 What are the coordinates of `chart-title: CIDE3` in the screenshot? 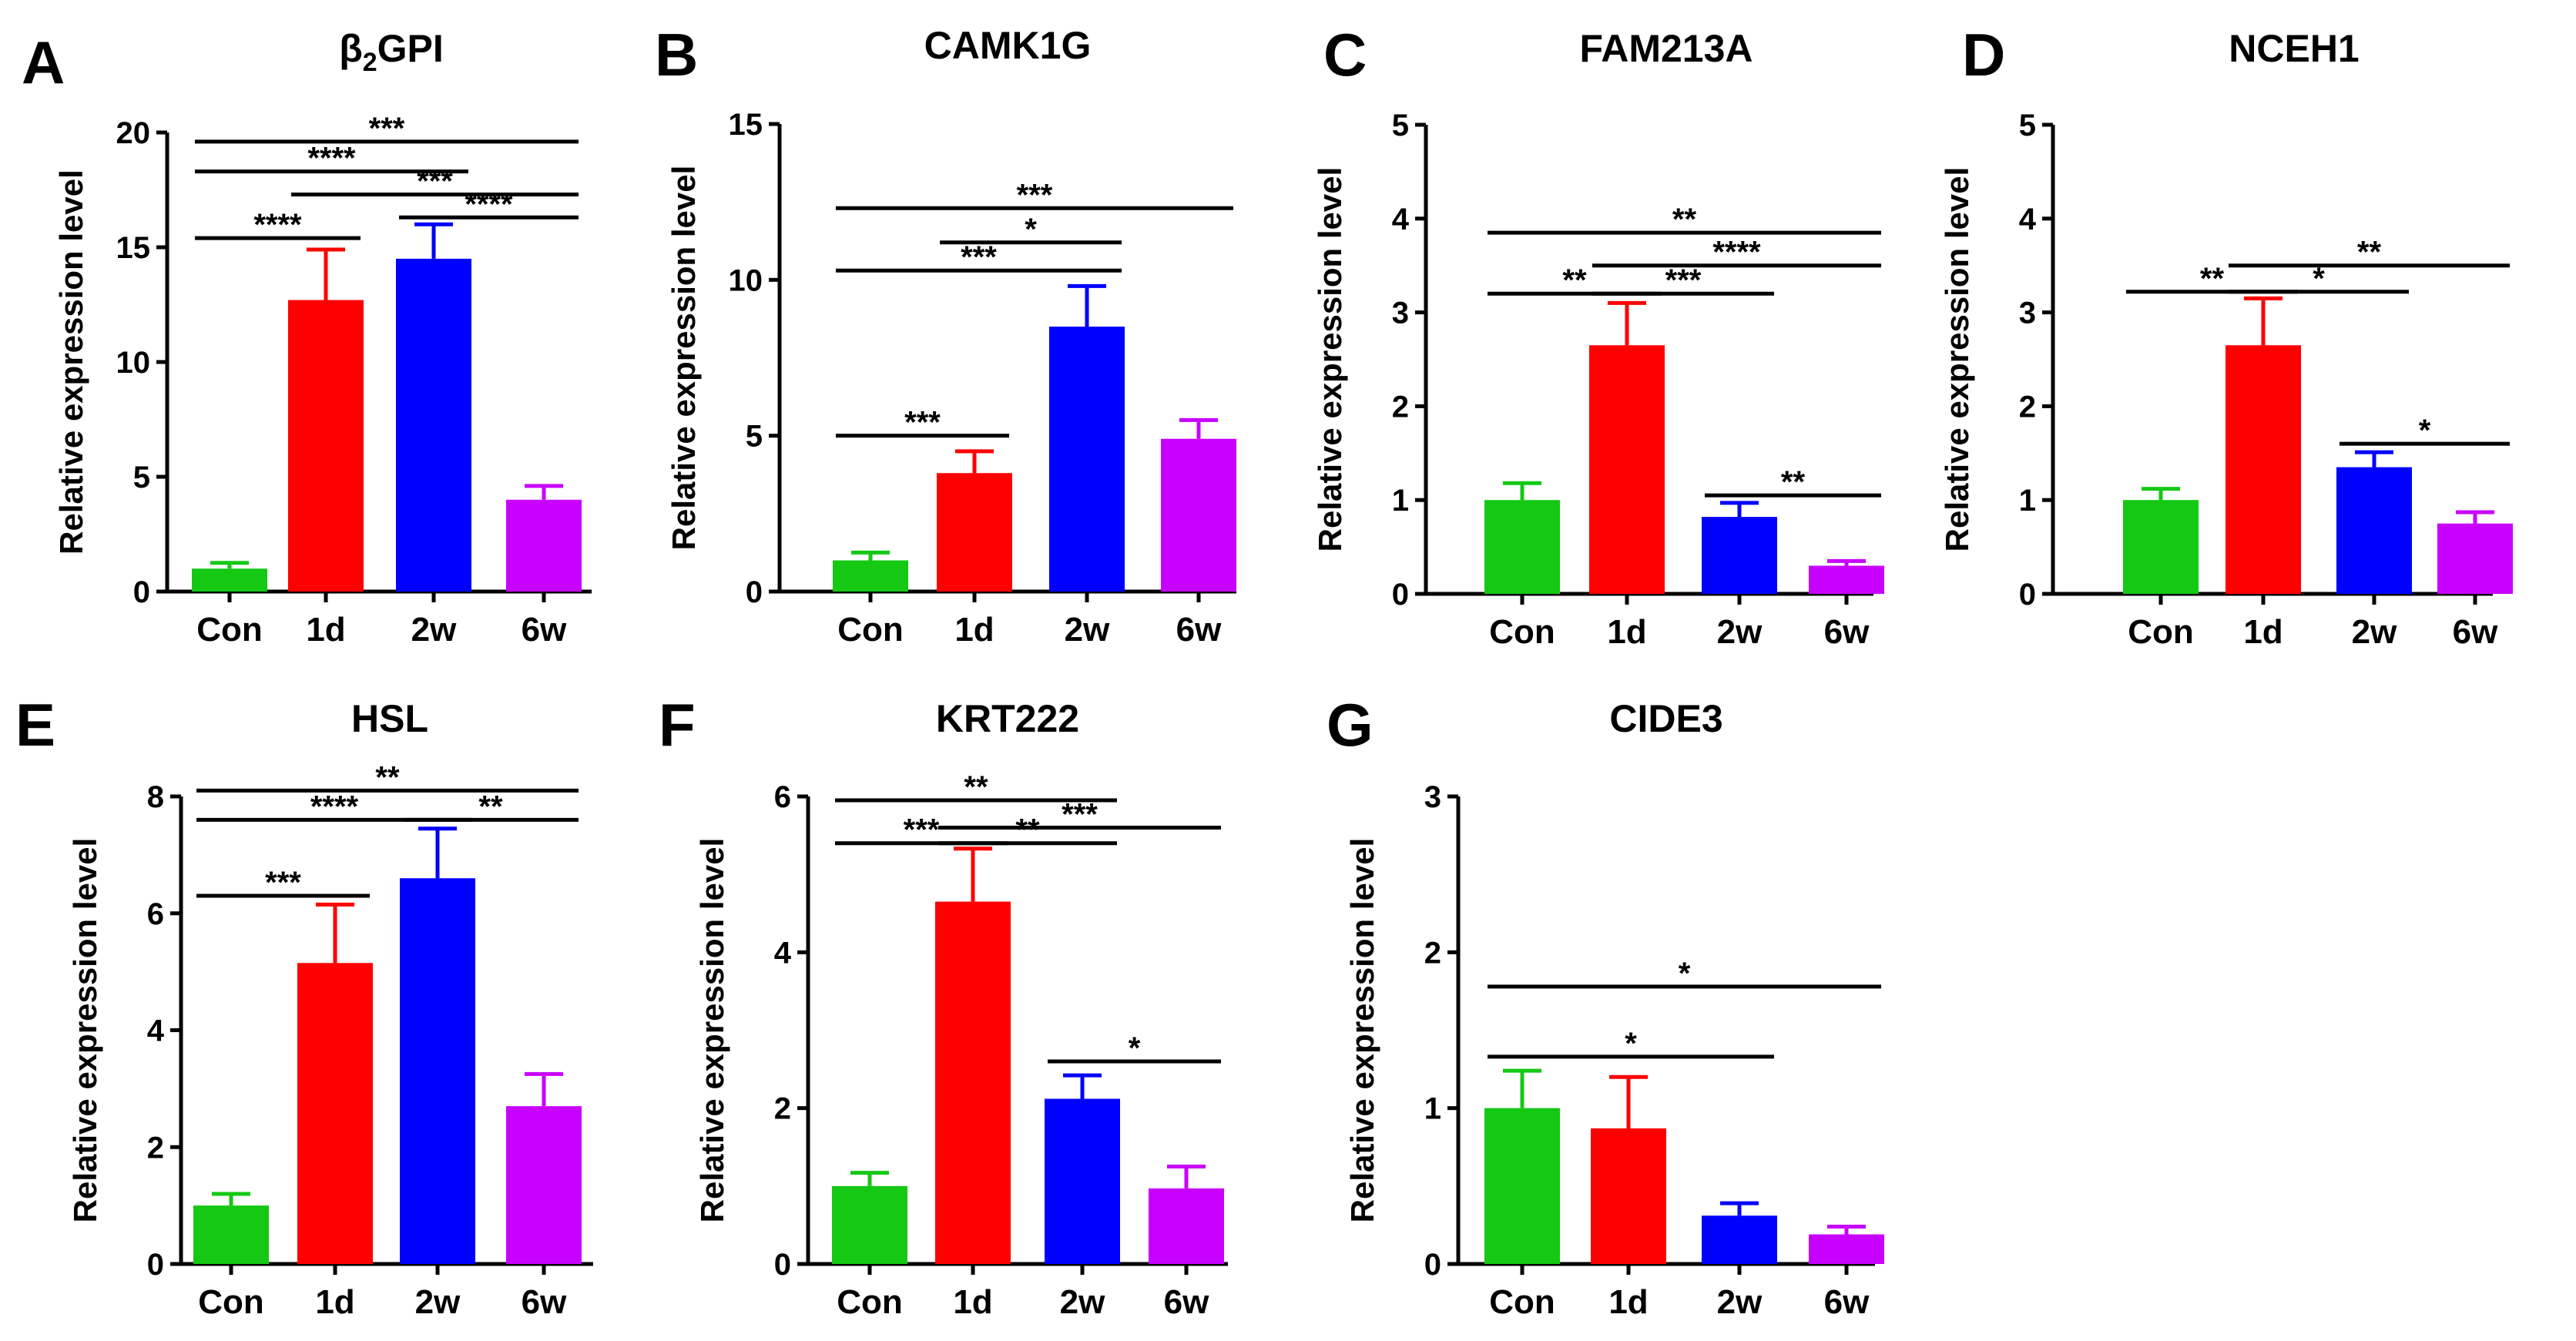 It's located at (1665, 718).